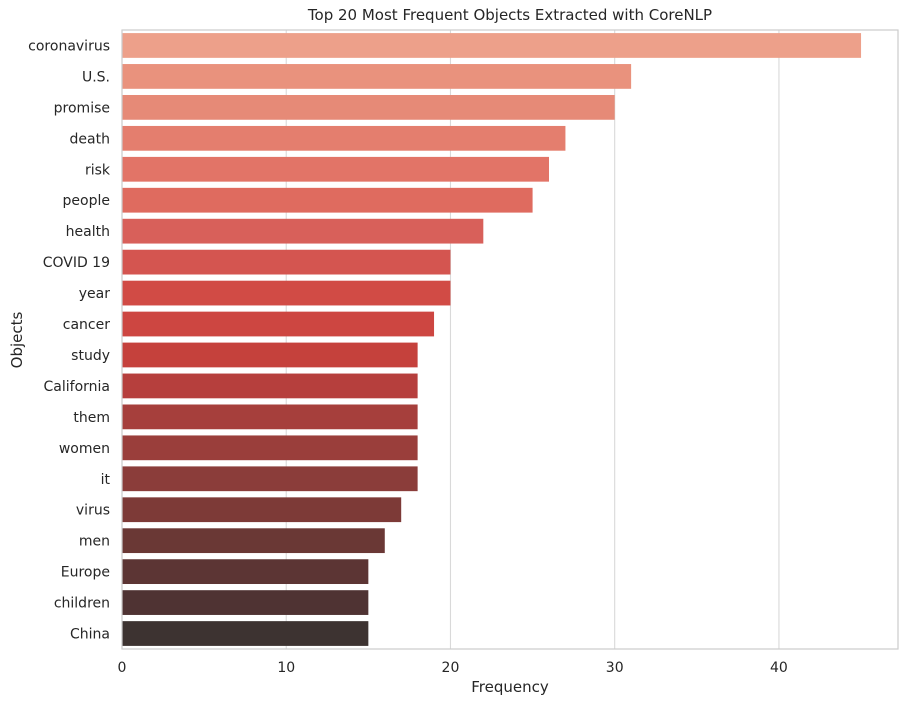 This screenshot has height=704, width=908. I want to click on y-tick-label: study, so click(90, 356).